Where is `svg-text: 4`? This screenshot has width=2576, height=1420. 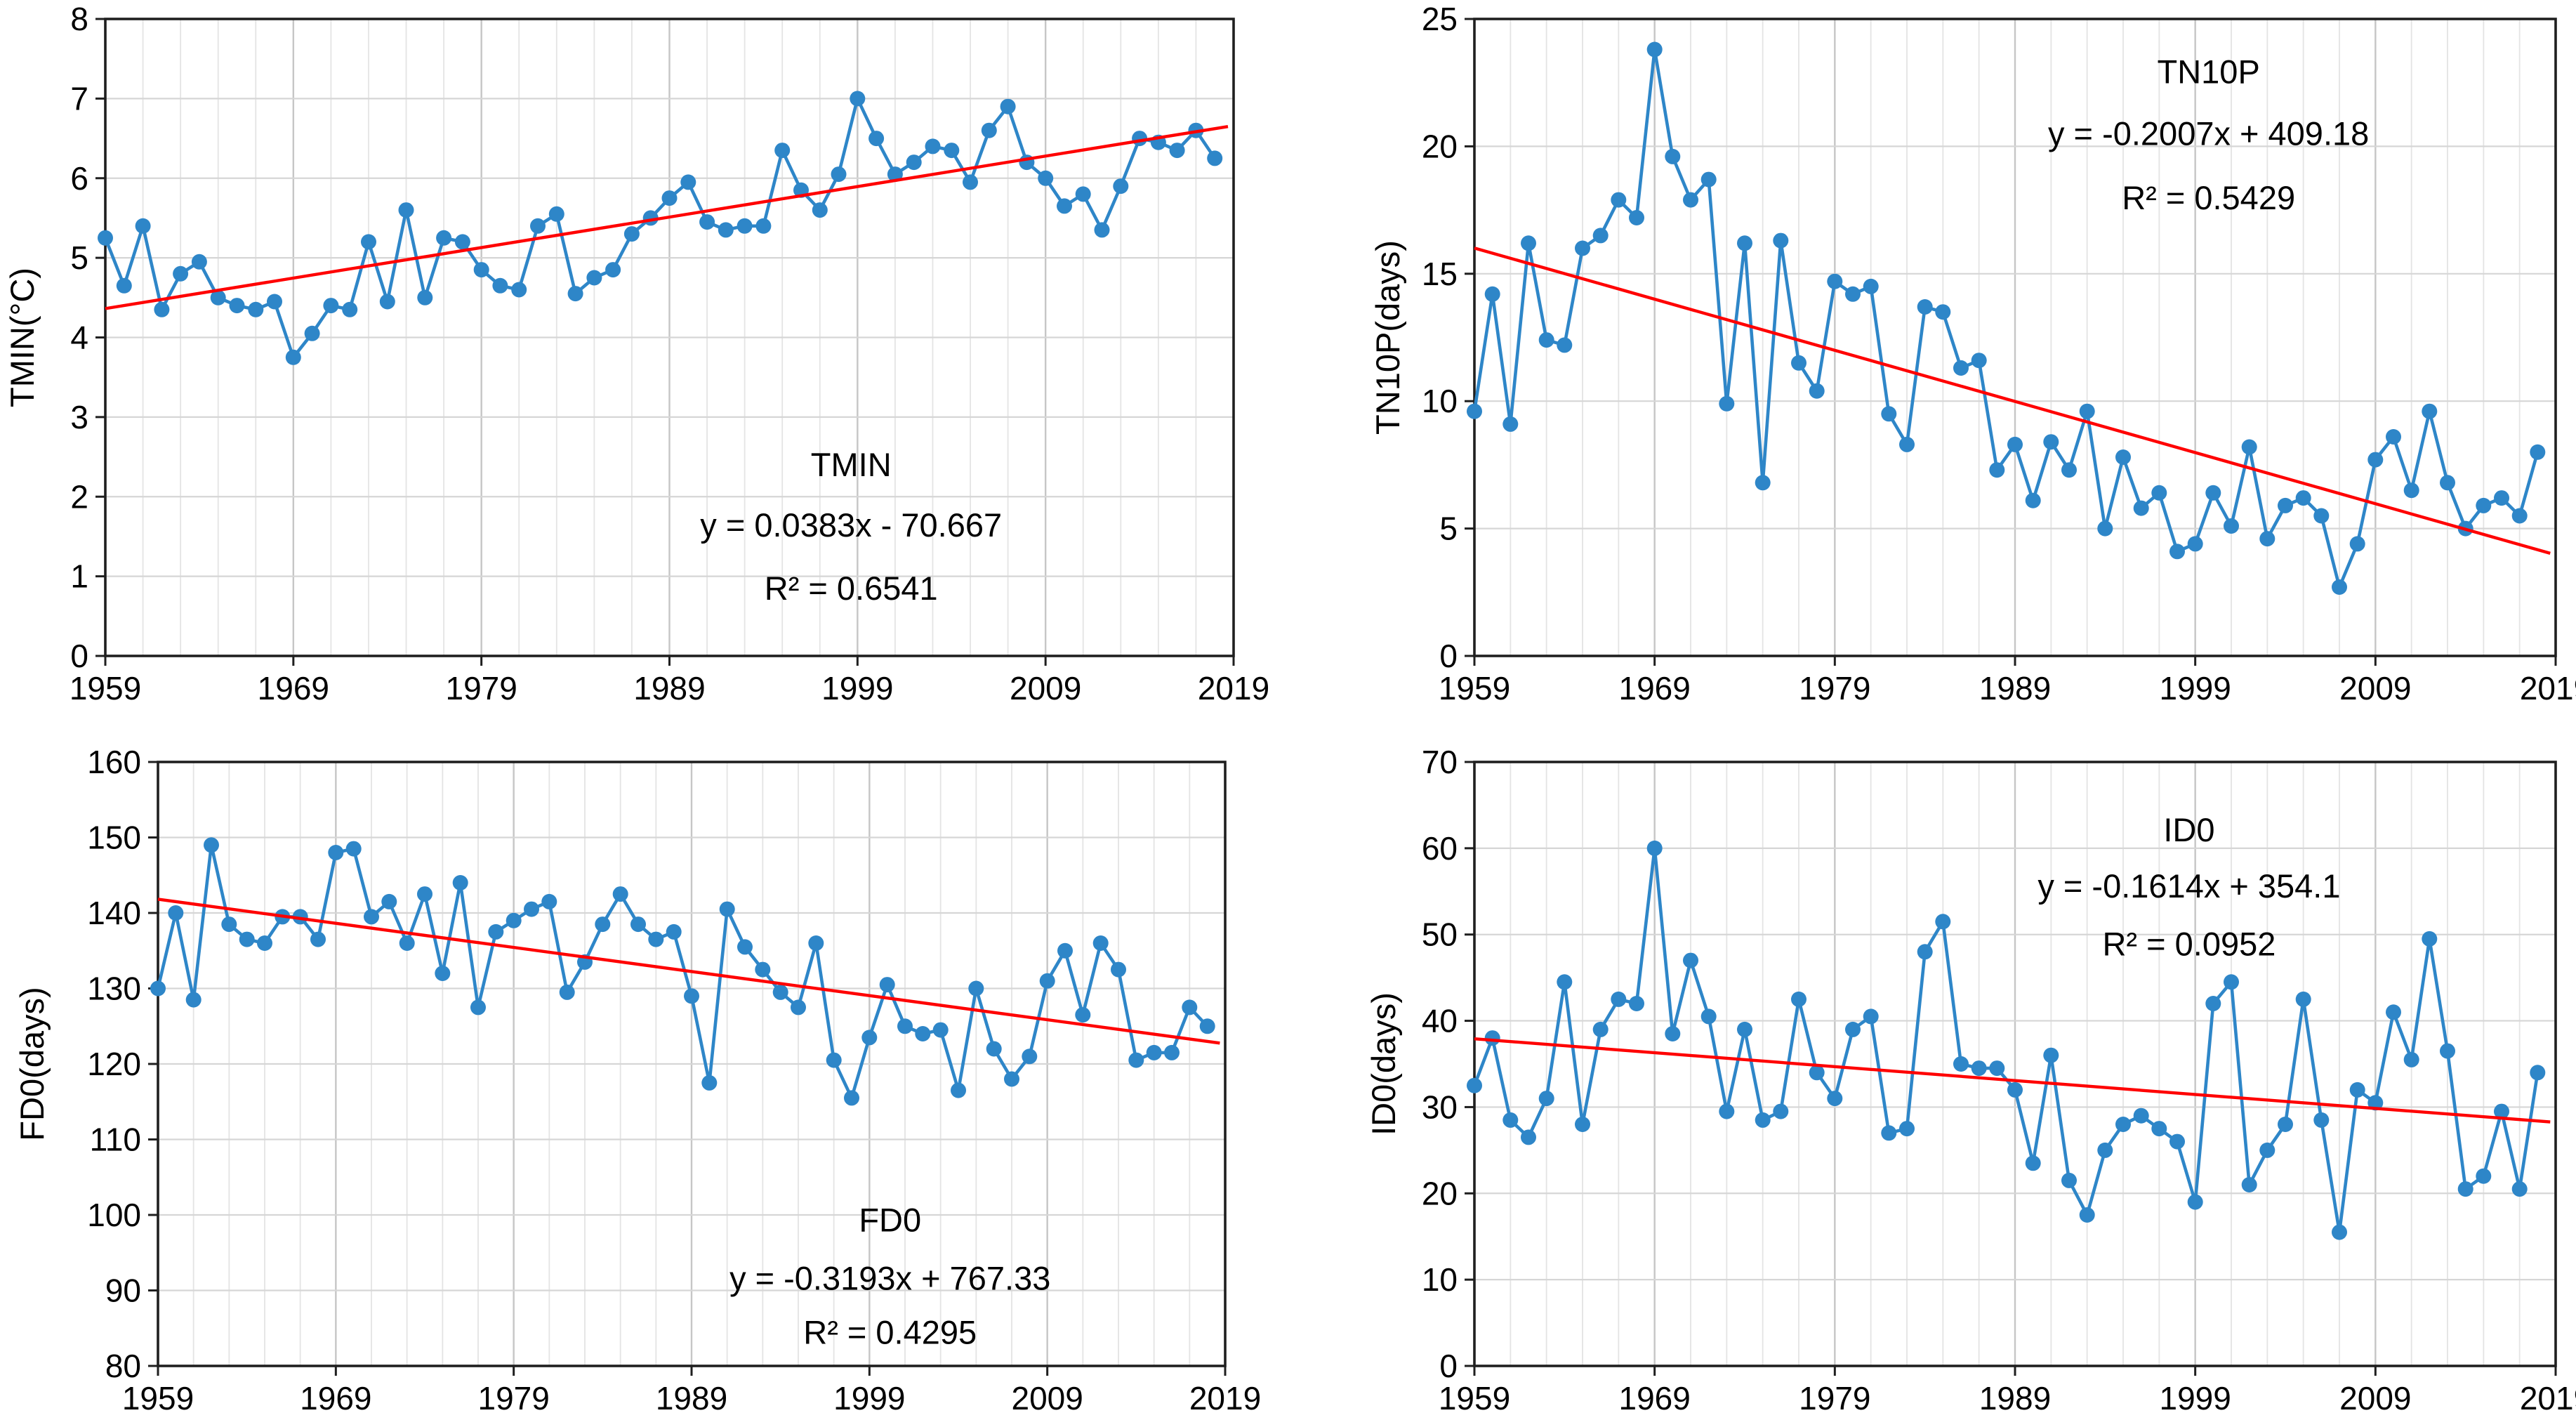 svg-text: 4 is located at coordinates (79, 338).